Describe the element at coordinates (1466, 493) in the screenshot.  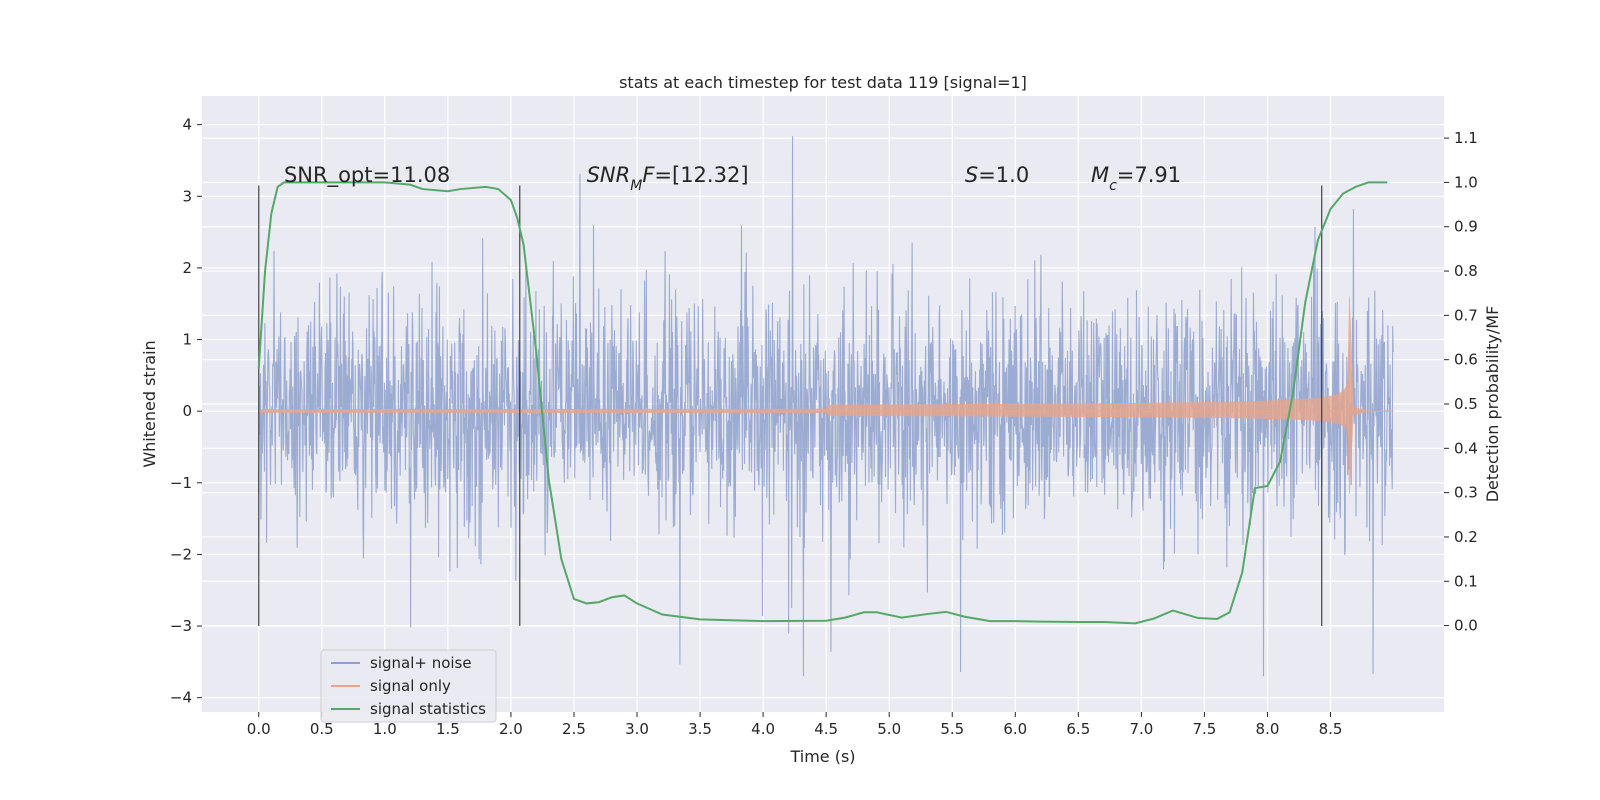
I see `y2-tick-label-8: 0.3` at that location.